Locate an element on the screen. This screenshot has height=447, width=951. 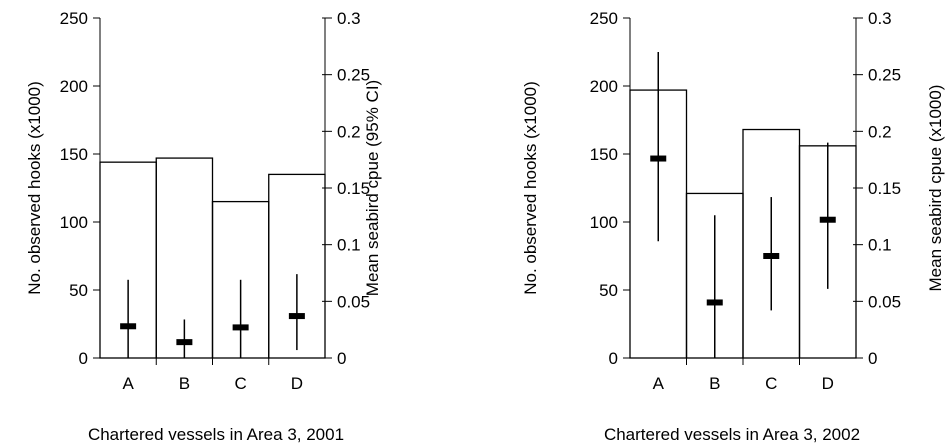
bar is located at coordinates (297, 266).